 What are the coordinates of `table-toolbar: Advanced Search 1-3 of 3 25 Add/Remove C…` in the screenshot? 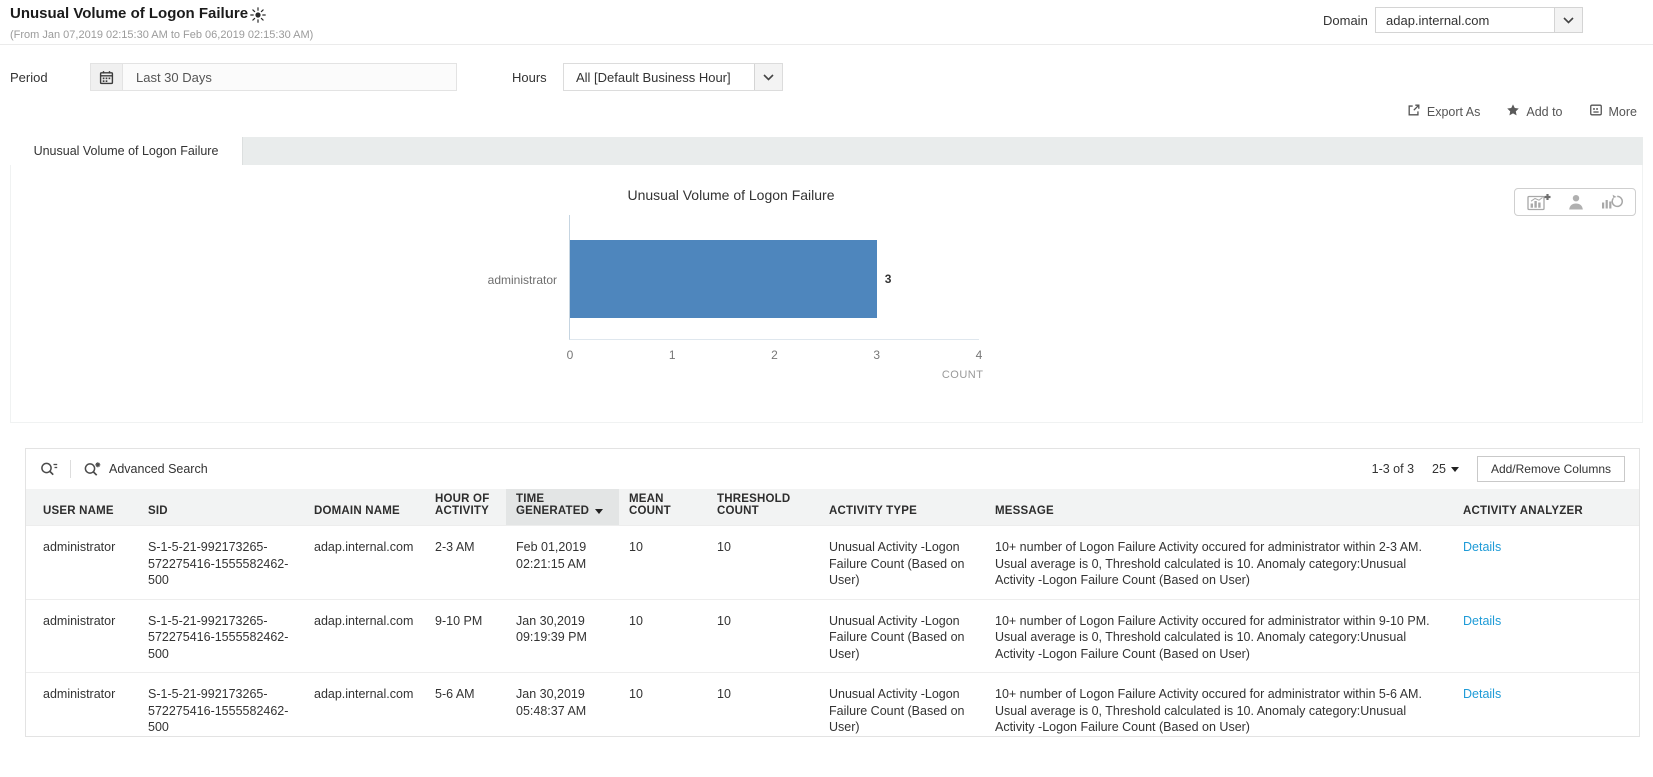 It's located at (832, 469).